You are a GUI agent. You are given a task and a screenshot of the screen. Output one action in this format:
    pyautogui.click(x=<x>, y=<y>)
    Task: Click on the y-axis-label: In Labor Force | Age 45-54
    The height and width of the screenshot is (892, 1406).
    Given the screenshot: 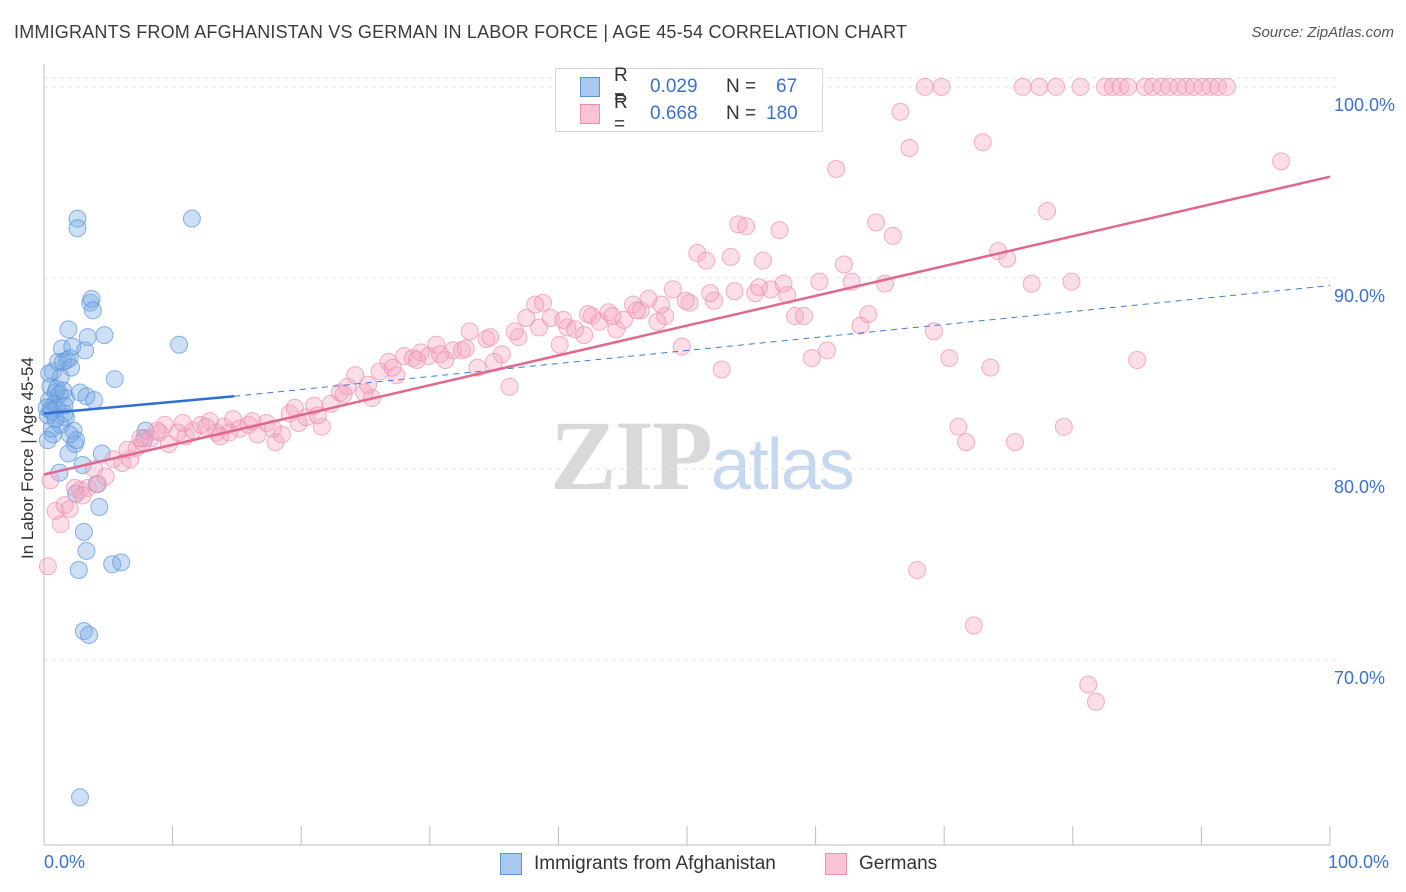 What is the action you would take?
    pyautogui.click(x=27, y=458)
    